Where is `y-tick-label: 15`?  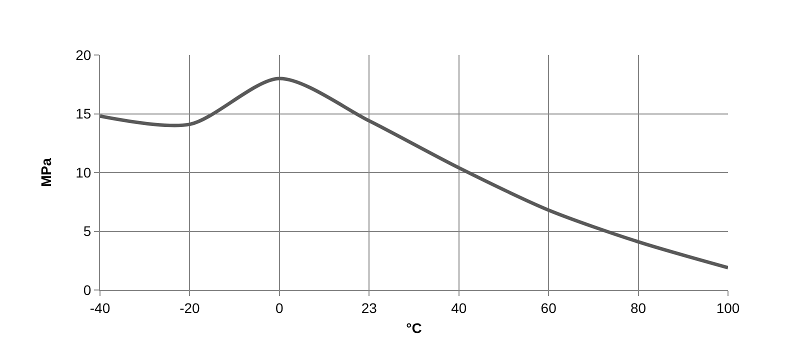
y-tick-label: 15 is located at coordinates (84, 114).